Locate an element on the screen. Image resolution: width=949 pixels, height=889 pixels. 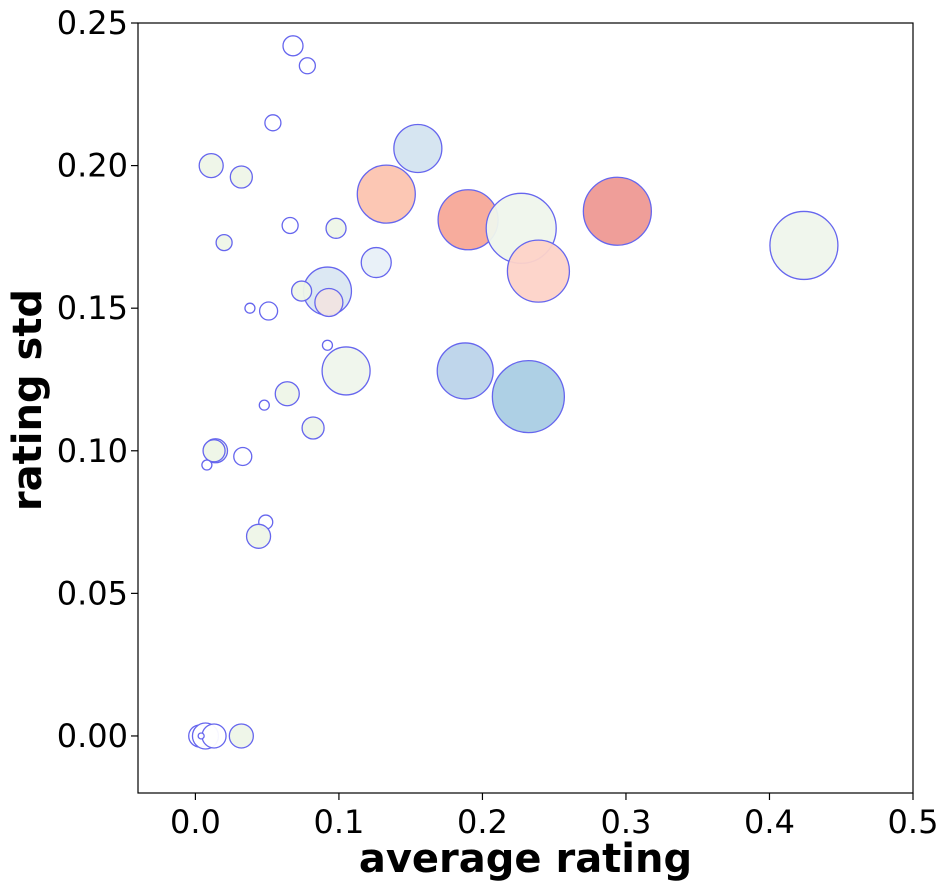
y-tick-label-1: 0.05 is located at coordinates (92, 593).